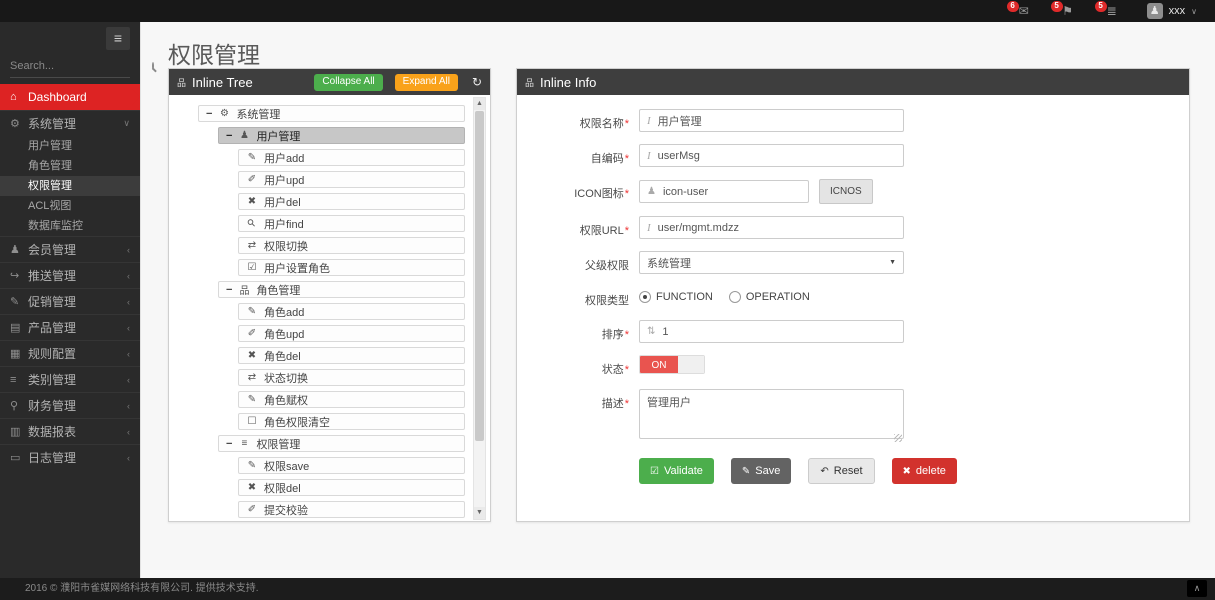 The height and width of the screenshot is (600, 1215). Describe the element at coordinates (476, 82) in the screenshot. I see `refresh-icon: ↻` at that location.